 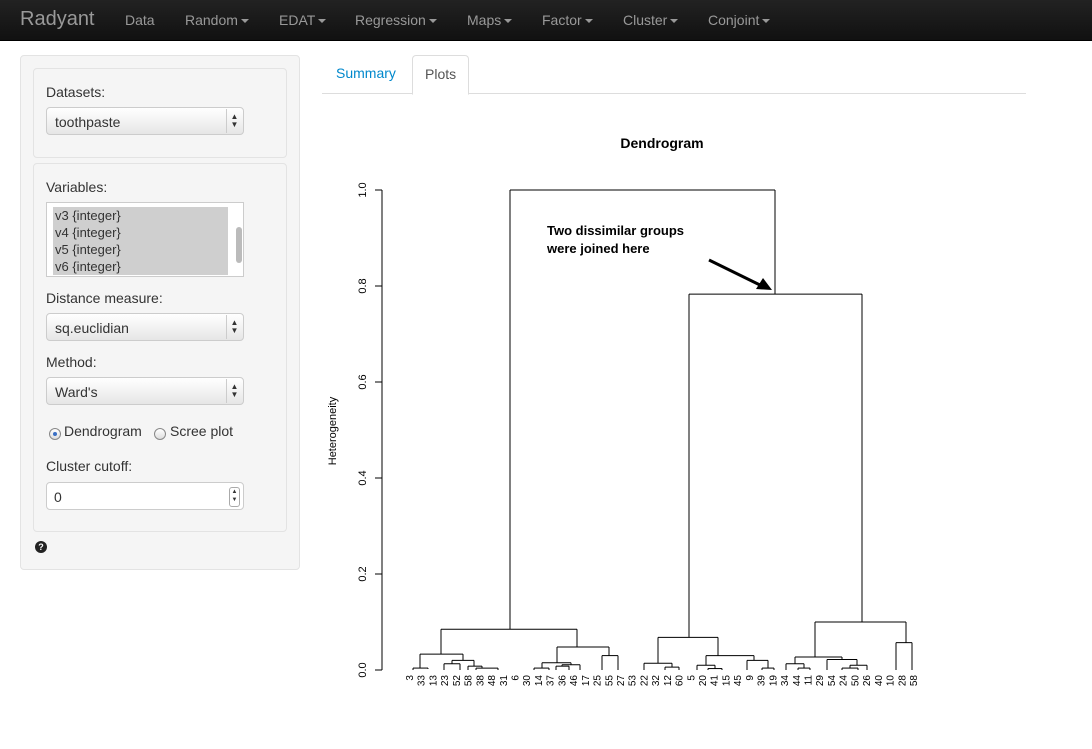 I want to click on variable-option: v5 {integer}, so click(x=140, y=249).